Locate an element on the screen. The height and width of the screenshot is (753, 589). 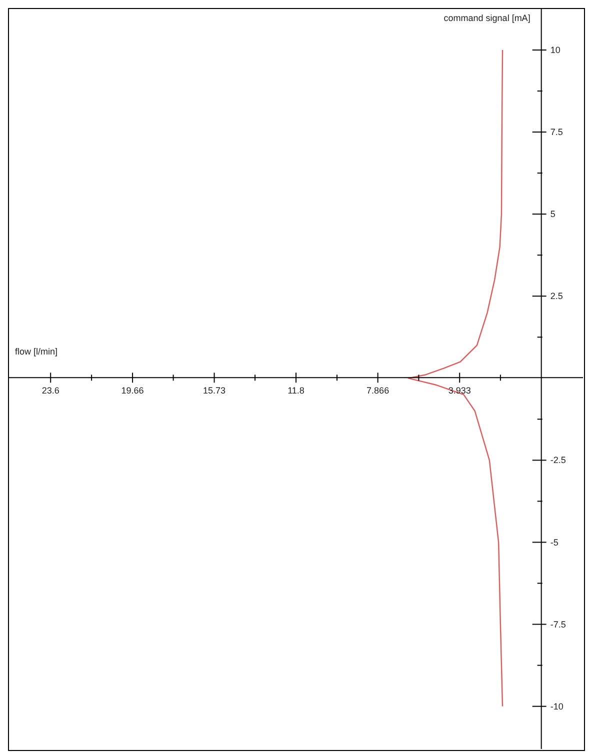
y-tick-label: 7.5 is located at coordinates (556, 132).